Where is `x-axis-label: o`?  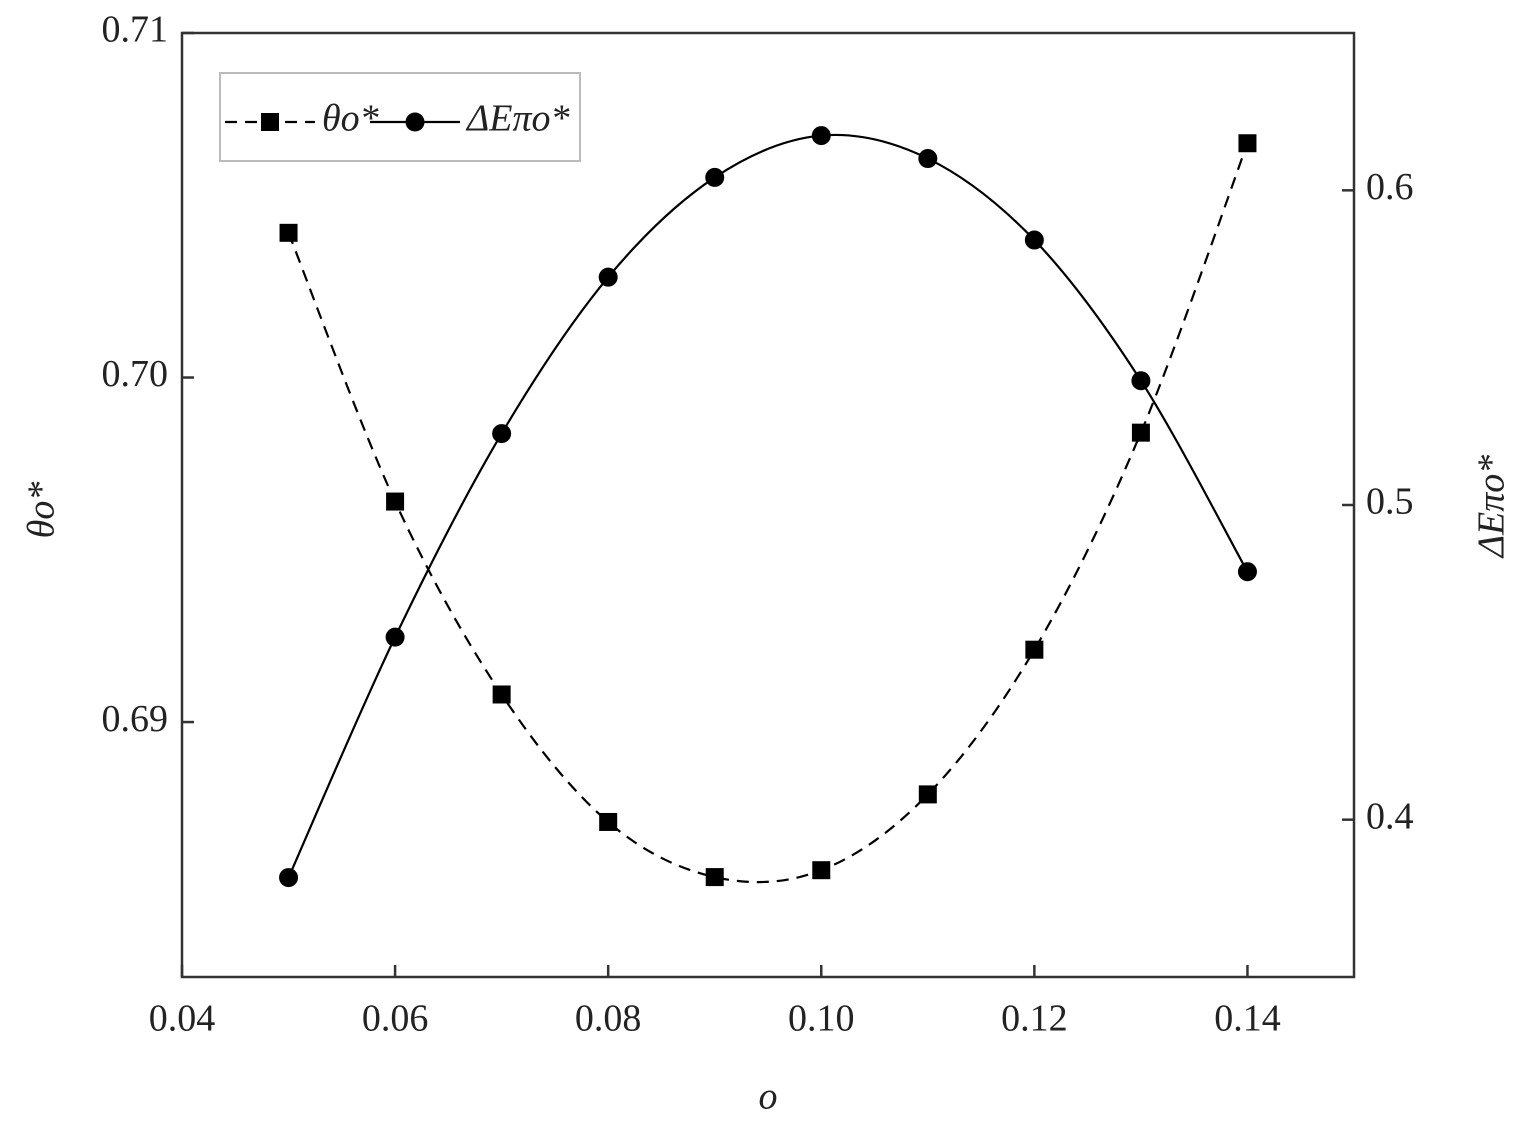 x-axis-label: o is located at coordinates (768, 1097).